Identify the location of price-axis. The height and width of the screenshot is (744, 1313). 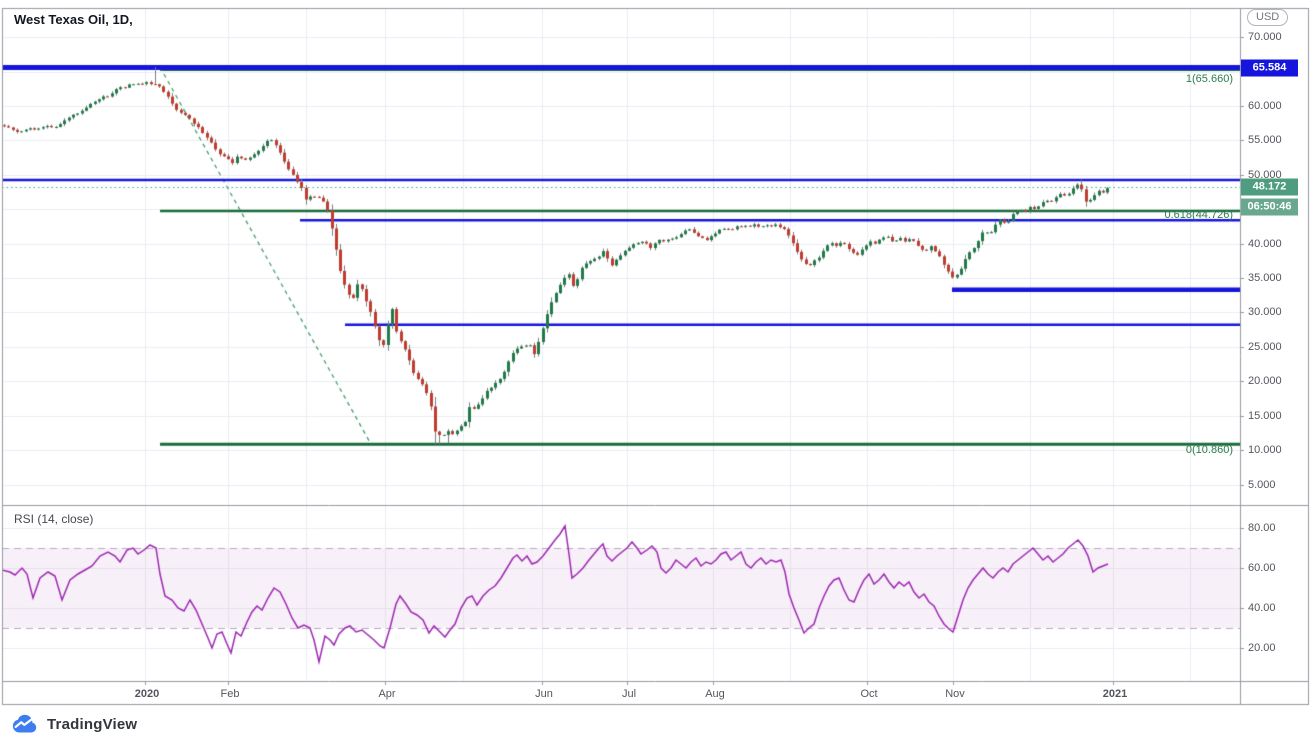
(1274, 356).